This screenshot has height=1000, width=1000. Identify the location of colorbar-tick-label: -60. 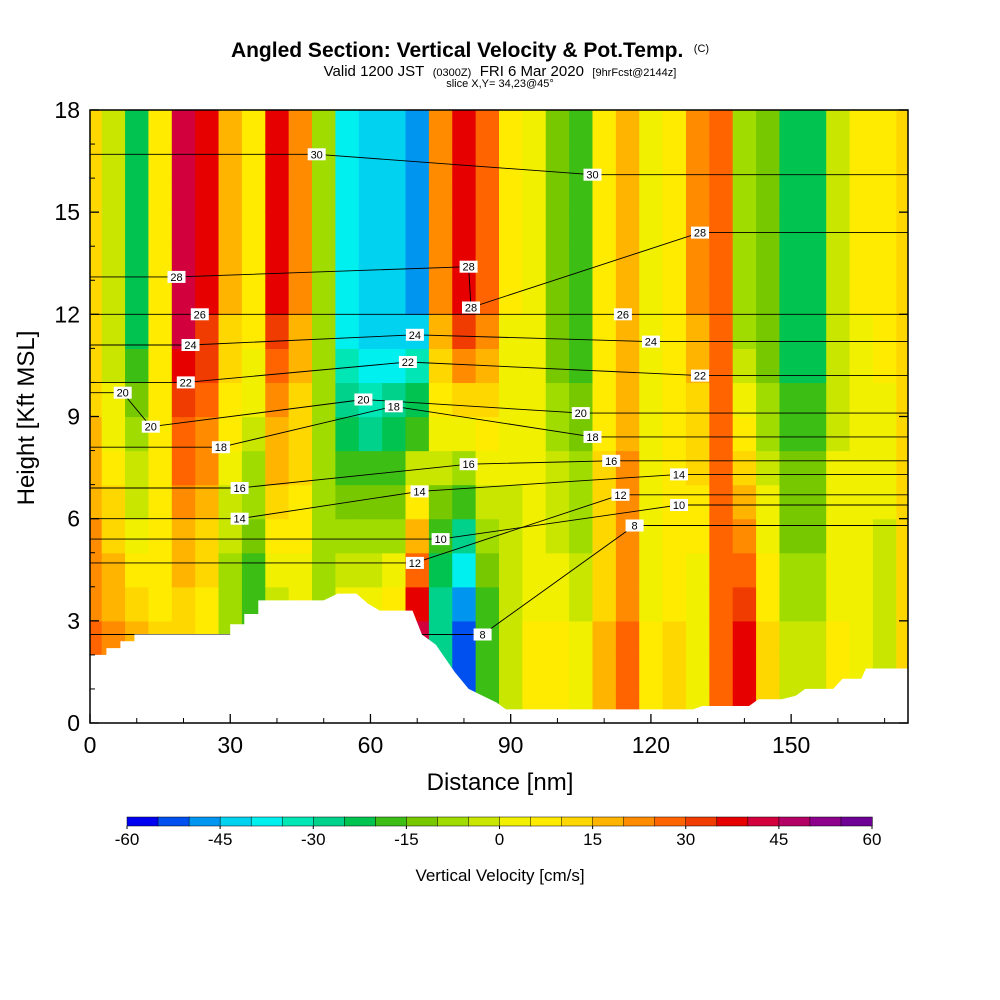
(127, 839).